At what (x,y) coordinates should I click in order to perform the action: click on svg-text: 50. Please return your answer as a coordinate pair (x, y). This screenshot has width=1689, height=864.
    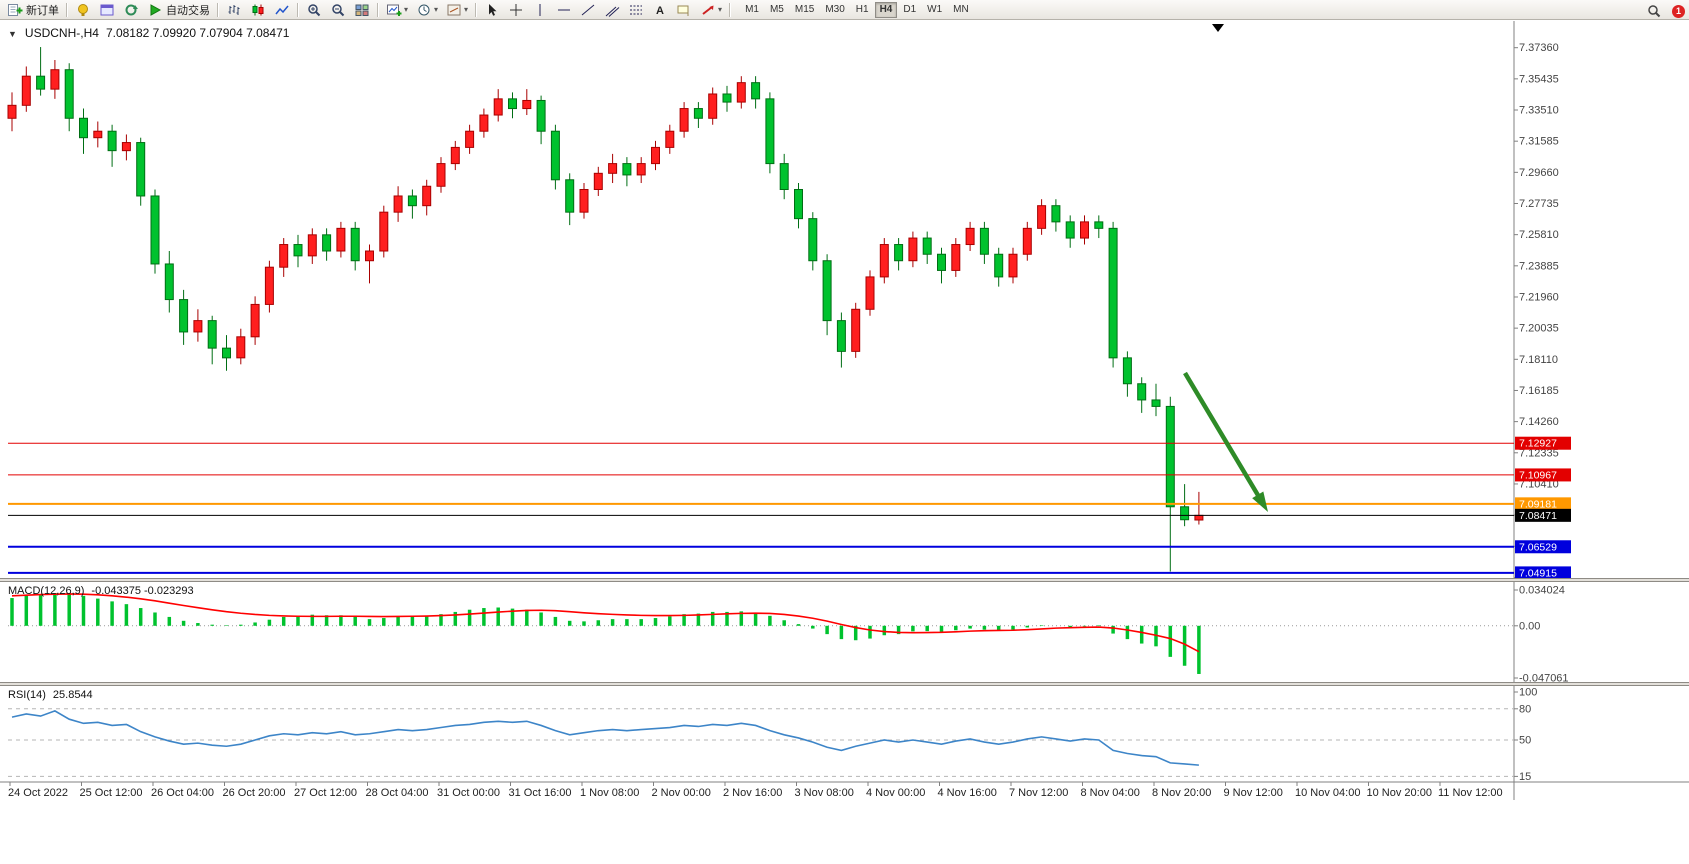
    Looking at the image, I should click on (1525, 741).